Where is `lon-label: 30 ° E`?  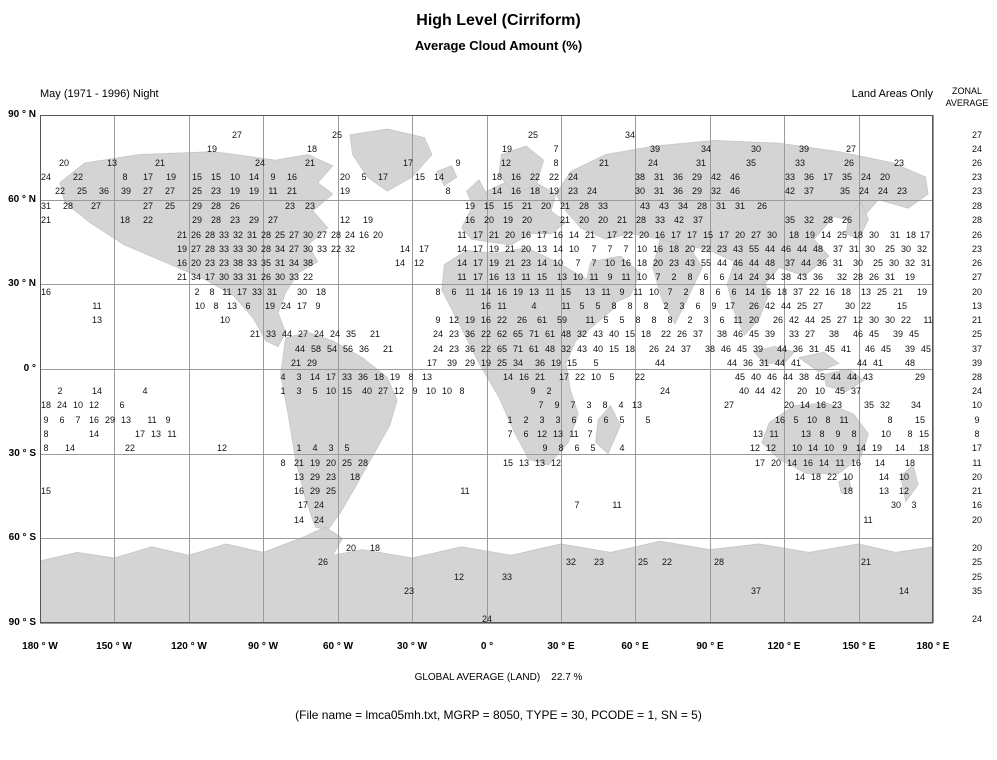 lon-label: 30 ° E is located at coordinates (561, 646).